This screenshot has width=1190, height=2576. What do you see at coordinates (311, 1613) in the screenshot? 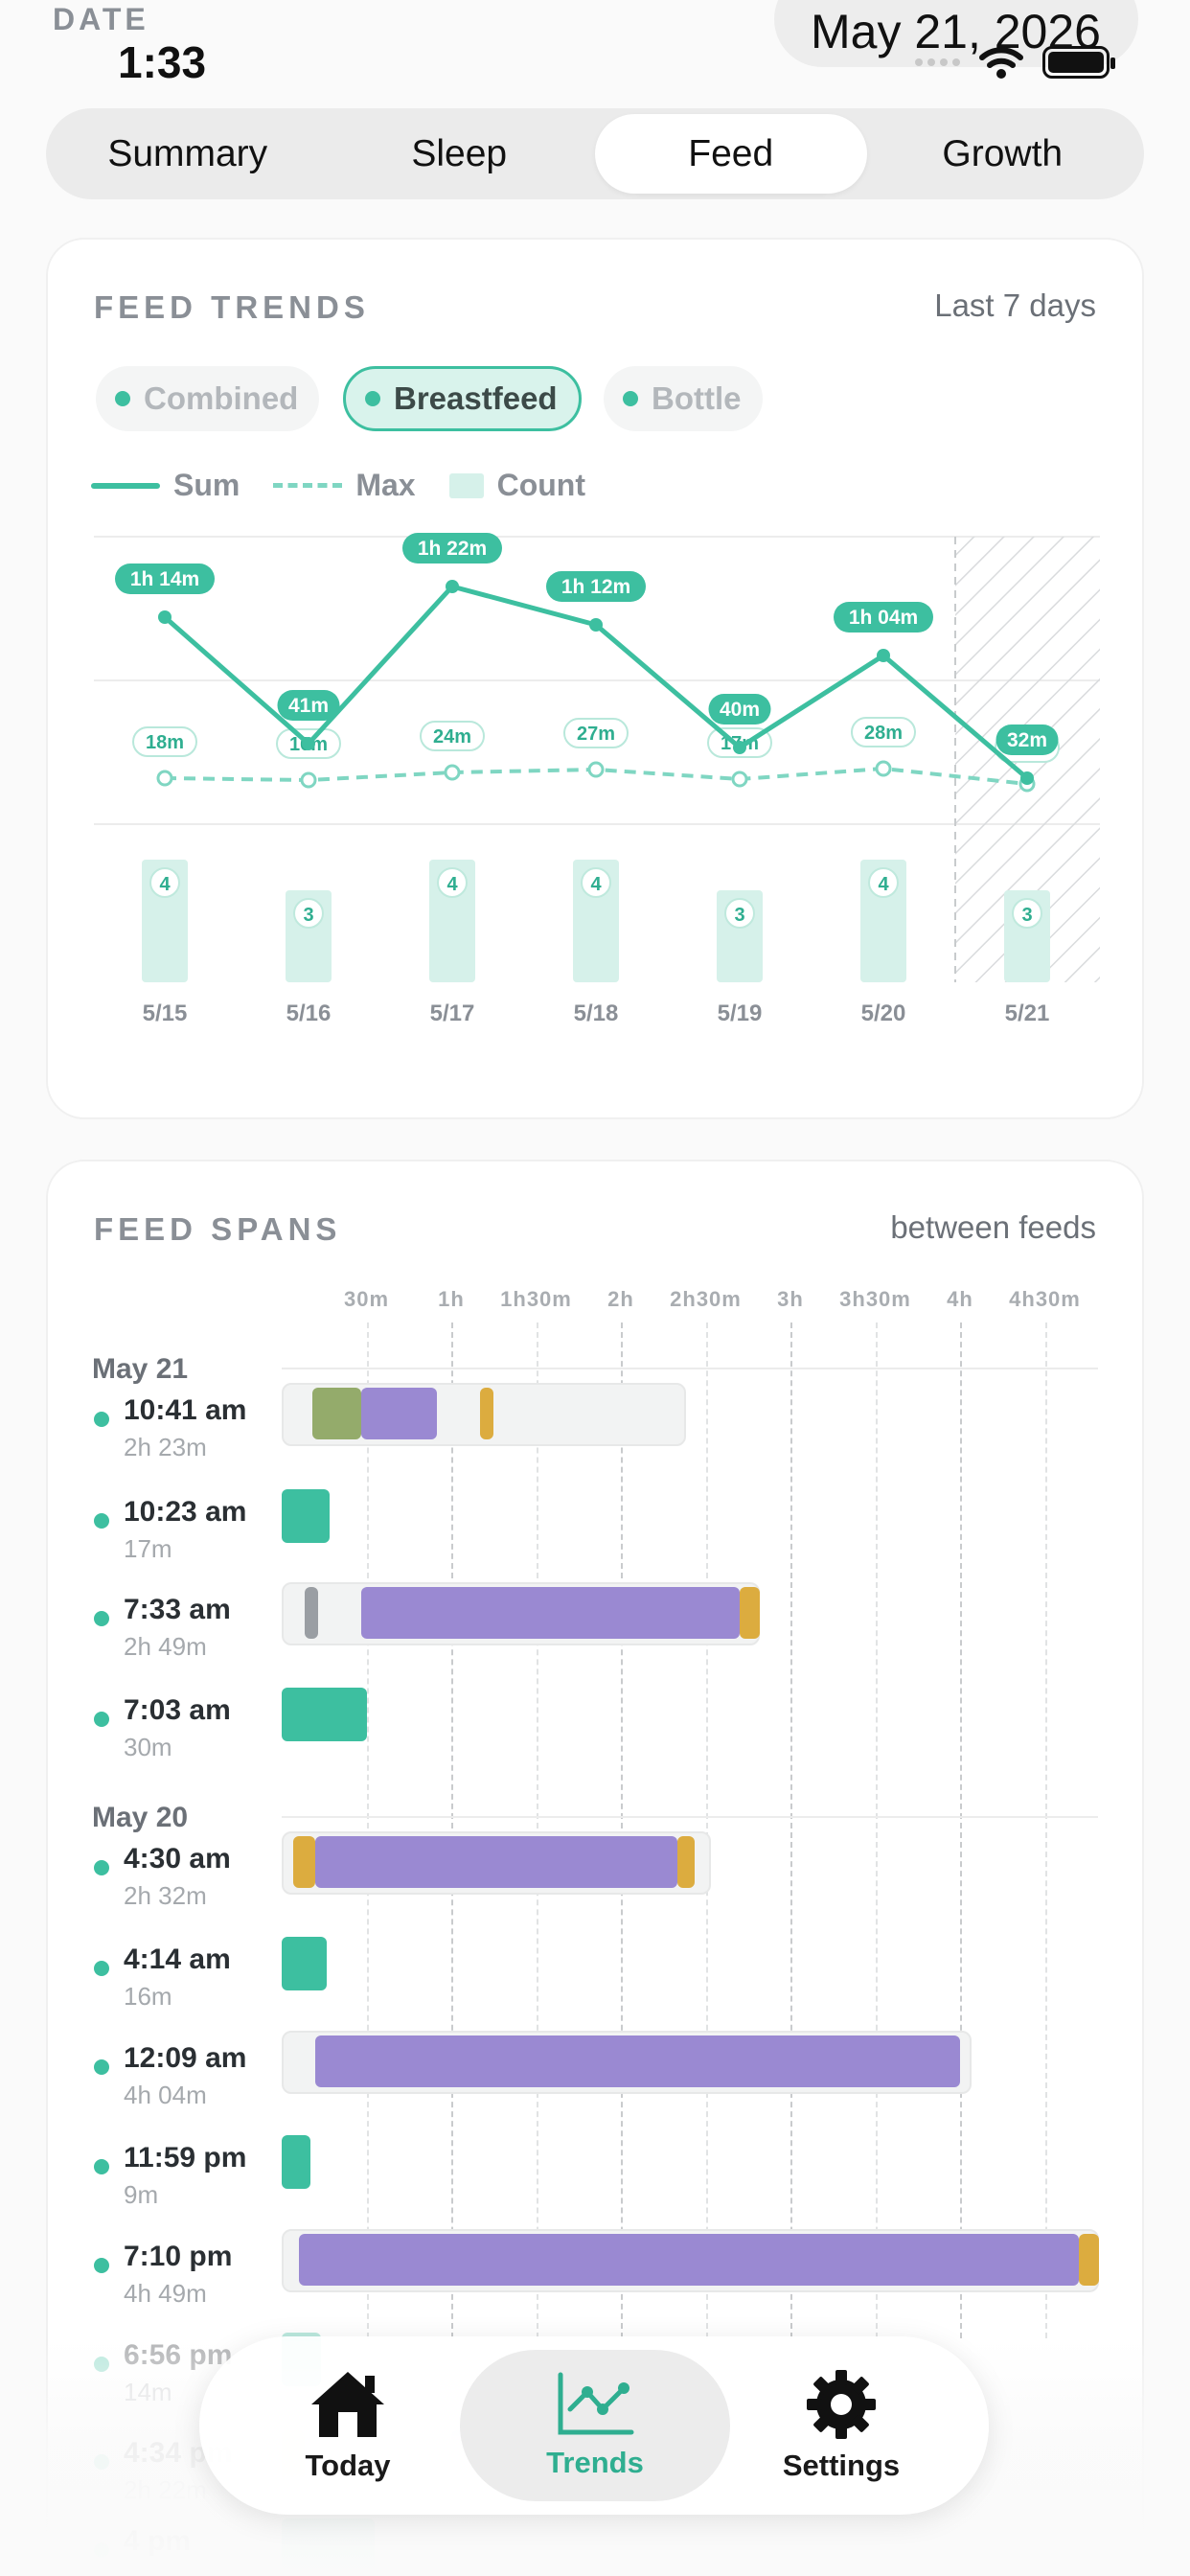
I see `span-segment-other` at bounding box center [311, 1613].